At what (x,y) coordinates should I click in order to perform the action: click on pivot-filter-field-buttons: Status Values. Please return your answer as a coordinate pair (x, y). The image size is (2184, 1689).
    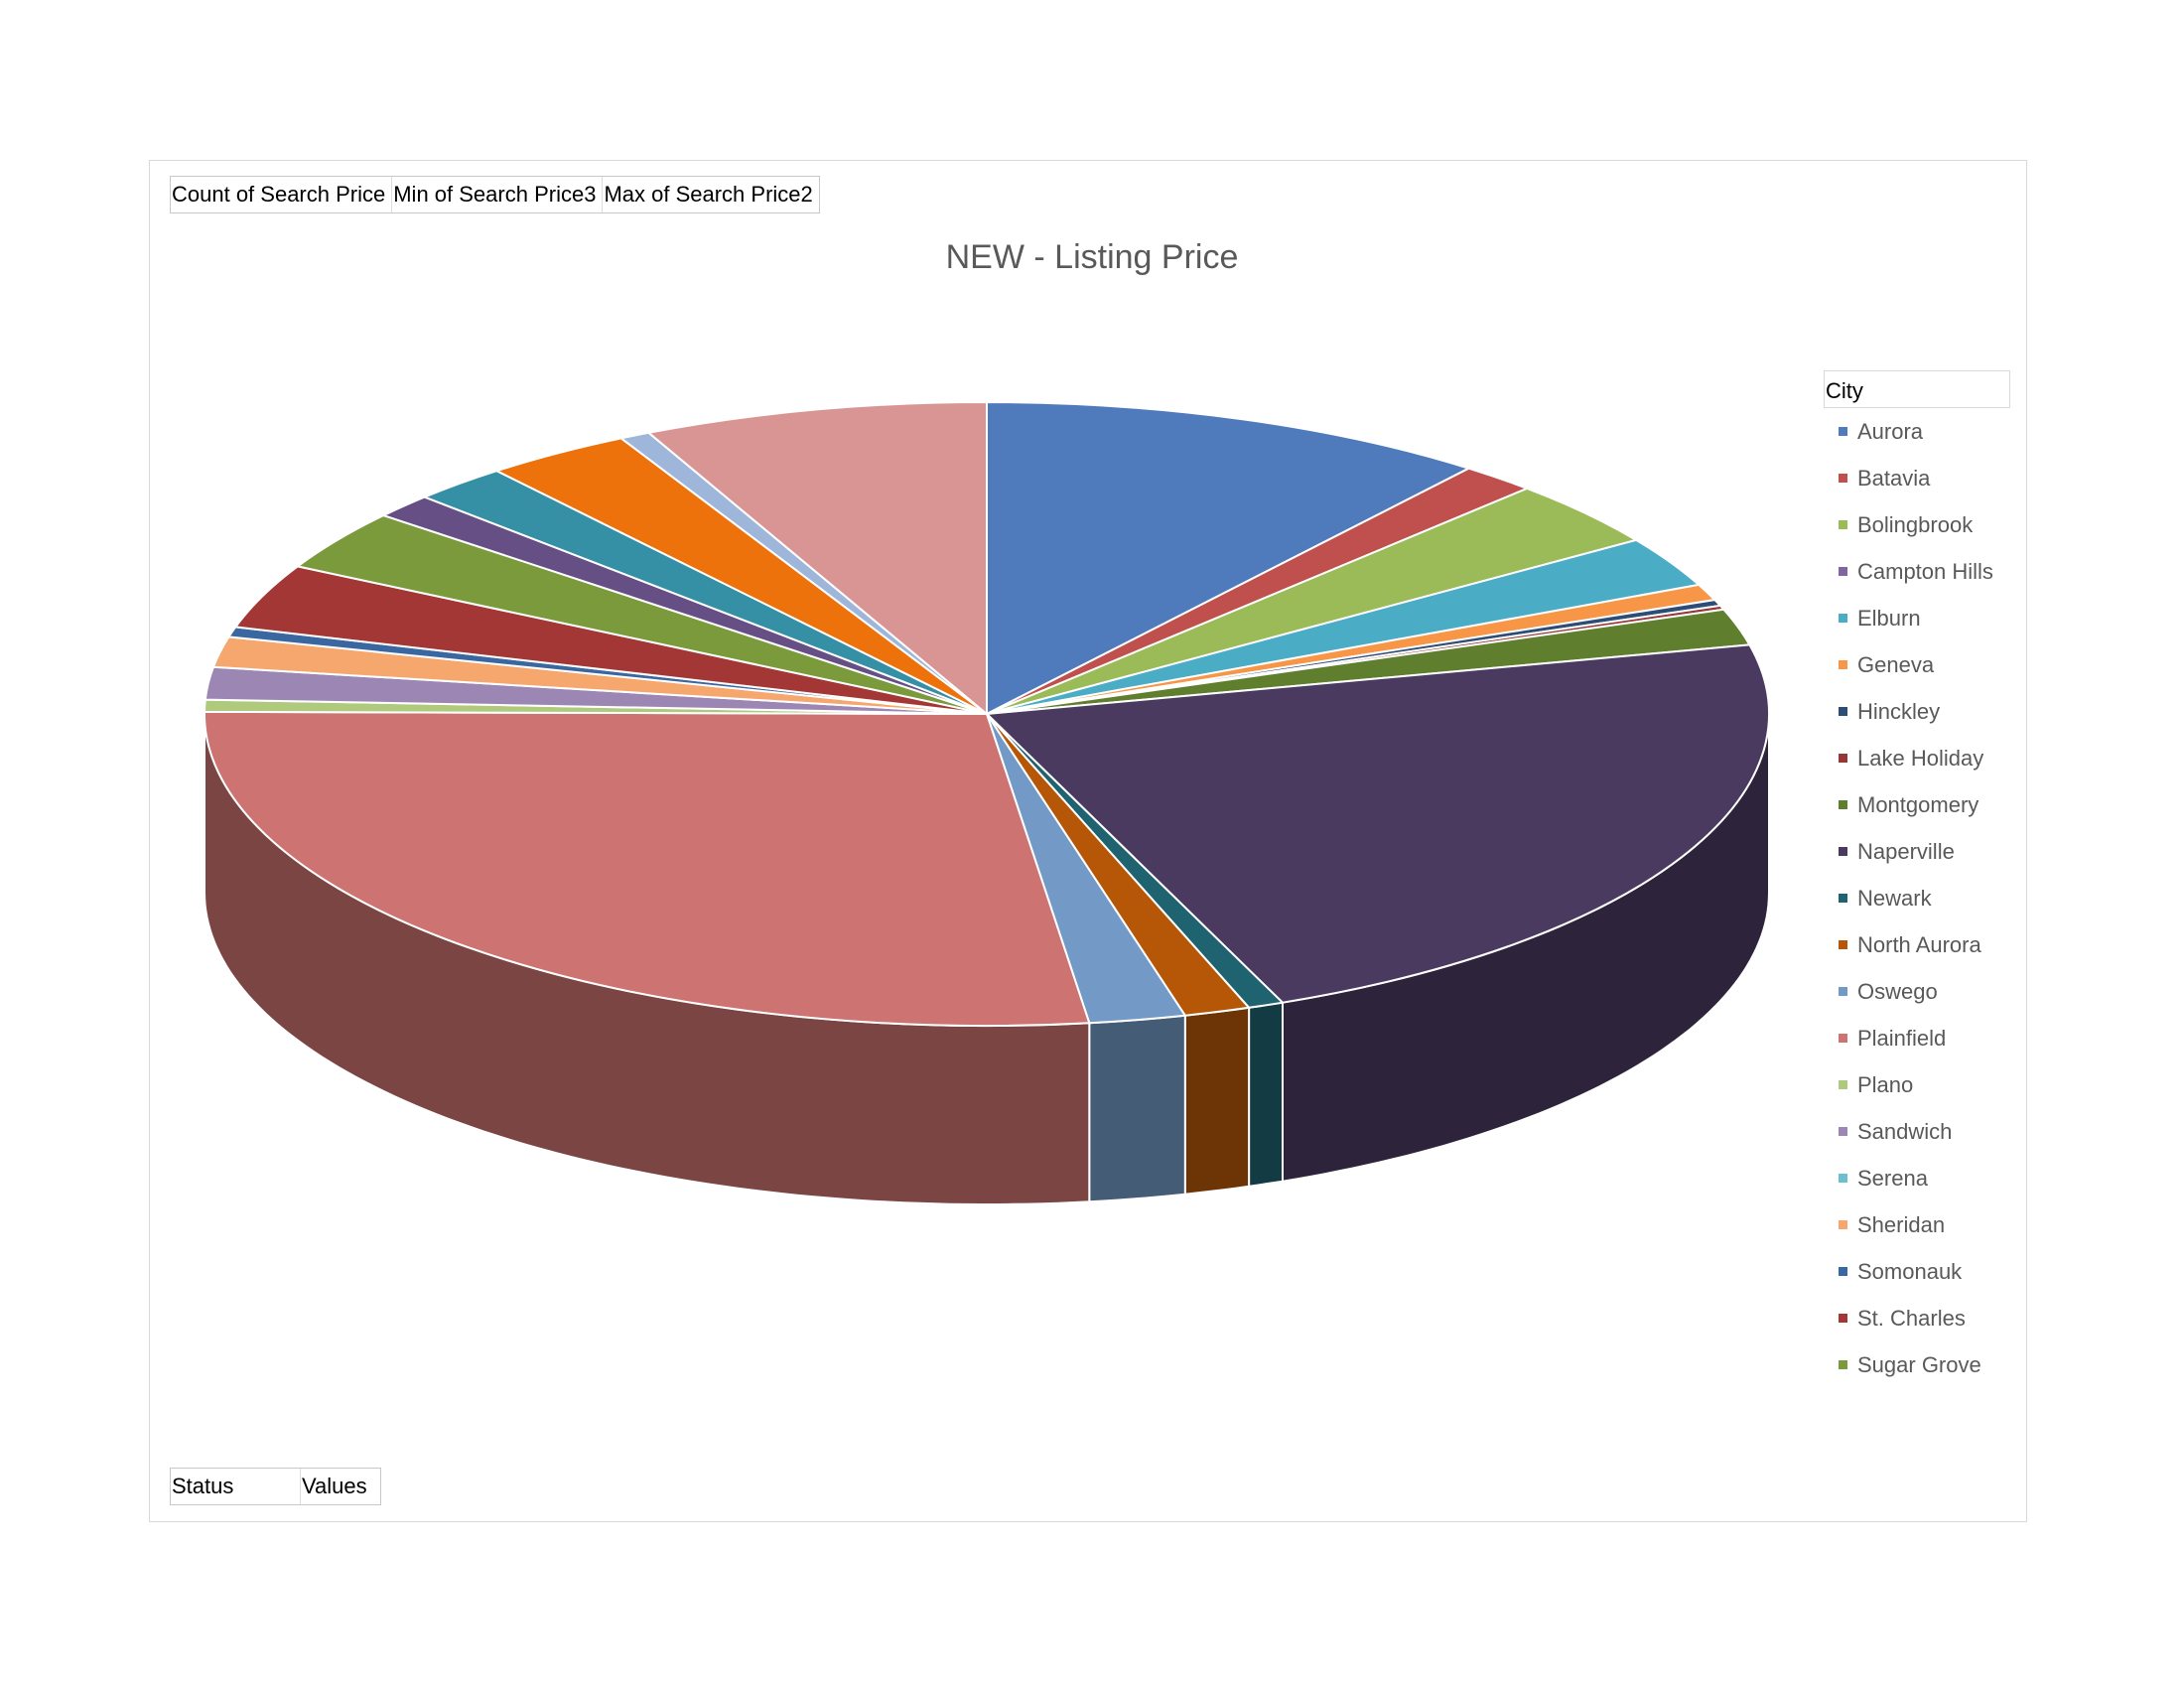
    Looking at the image, I should click on (275, 1486).